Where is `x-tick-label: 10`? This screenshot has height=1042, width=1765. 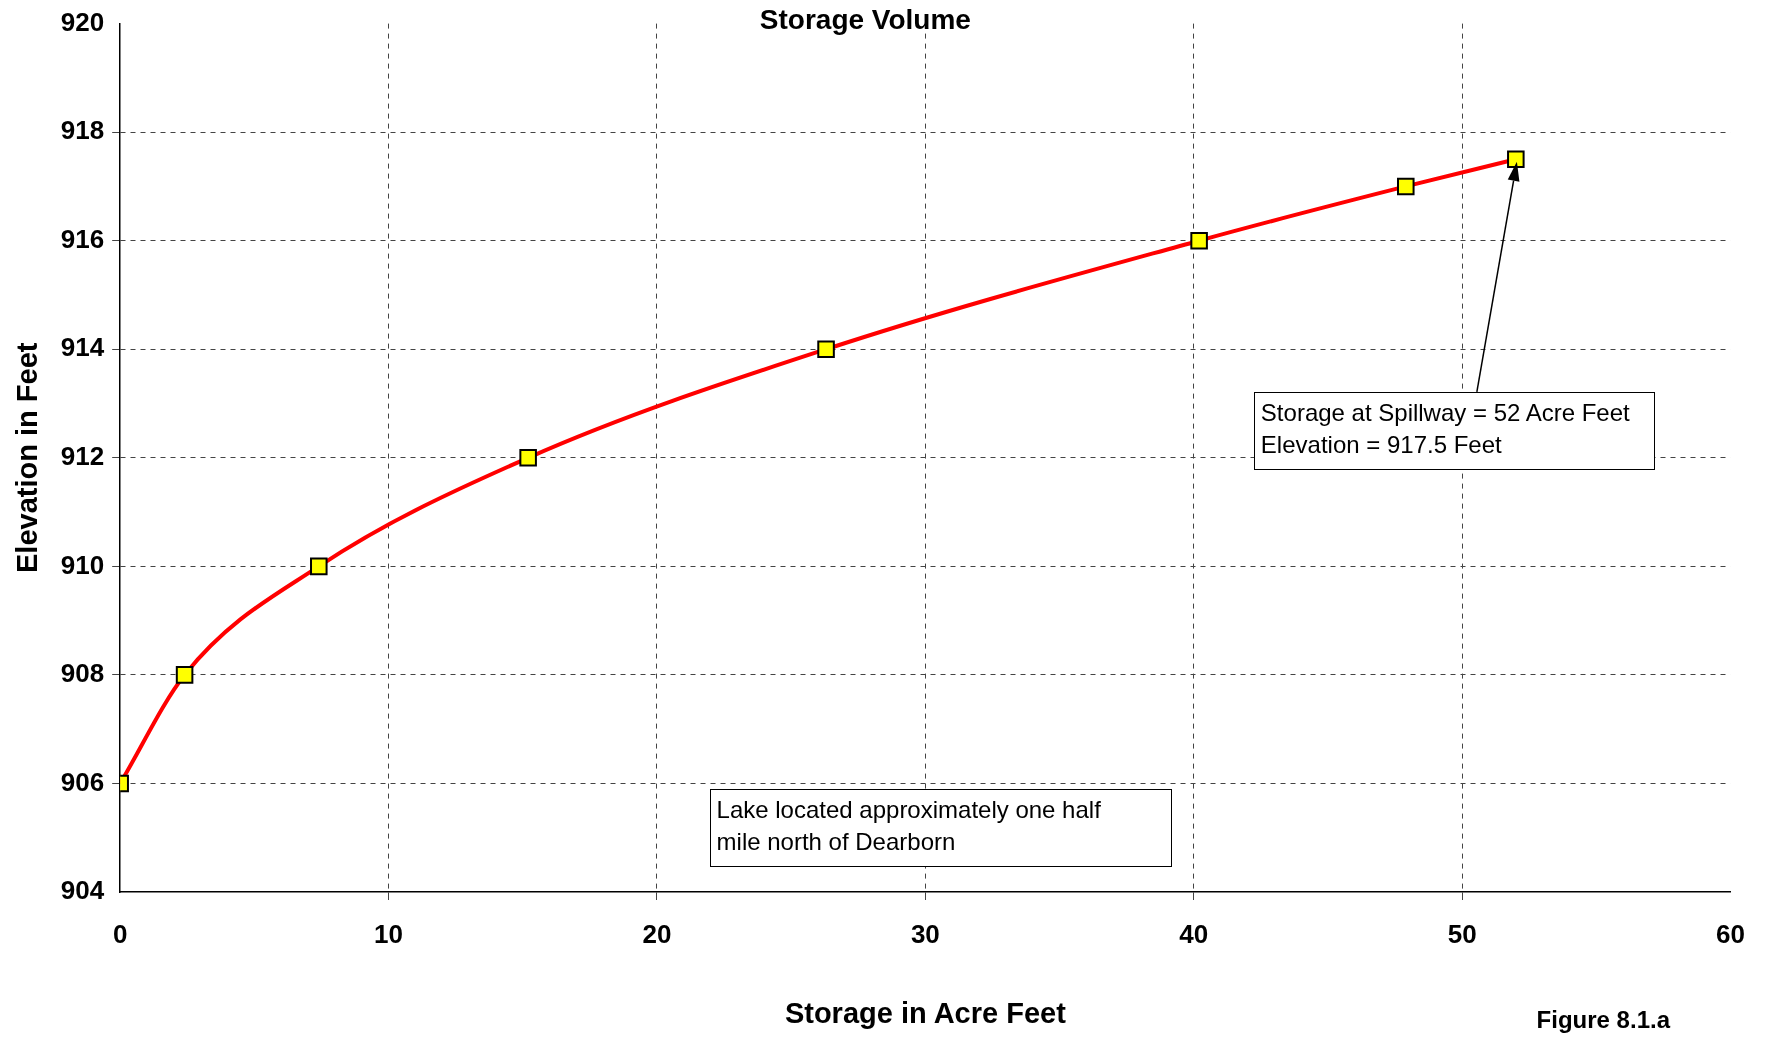
x-tick-label: 10 is located at coordinates (389, 933).